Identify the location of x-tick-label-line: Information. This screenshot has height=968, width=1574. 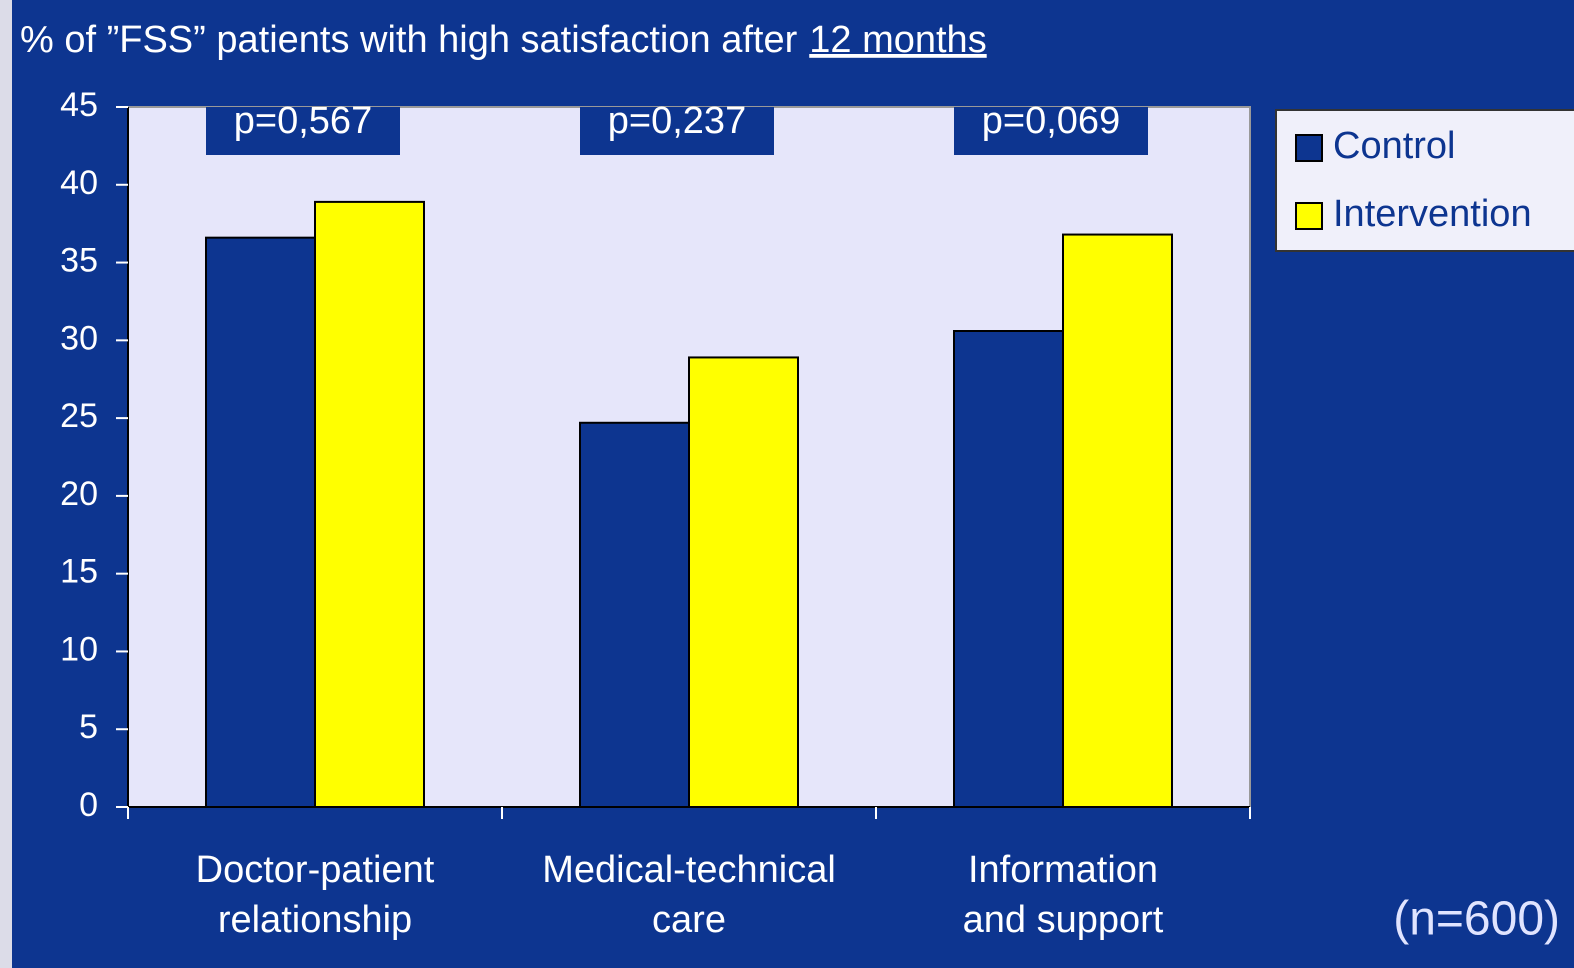
(1063, 870).